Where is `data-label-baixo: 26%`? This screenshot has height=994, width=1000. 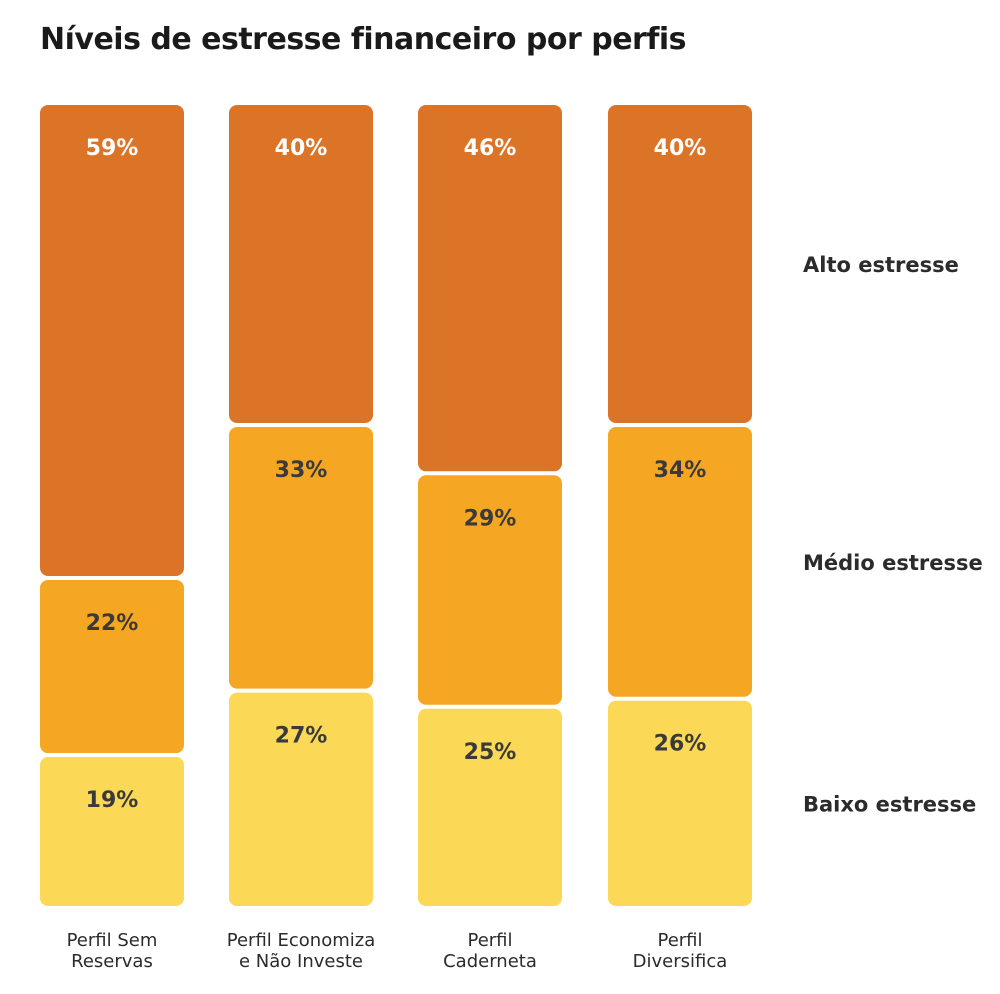
data-label-baixo: 26% is located at coordinates (680, 744).